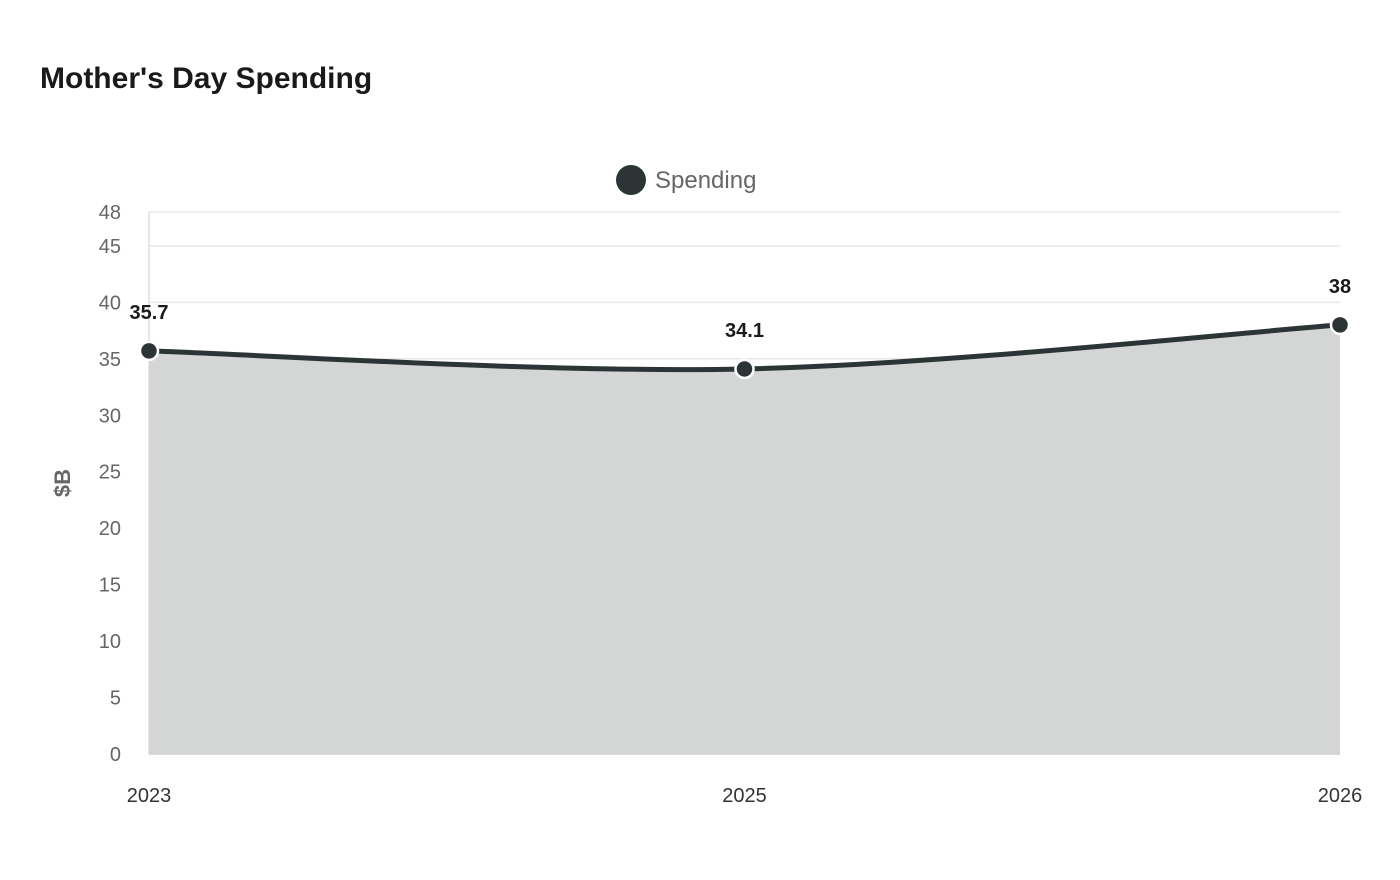  What do you see at coordinates (744, 796) in the screenshot?
I see `x-tick-label: 2025` at bounding box center [744, 796].